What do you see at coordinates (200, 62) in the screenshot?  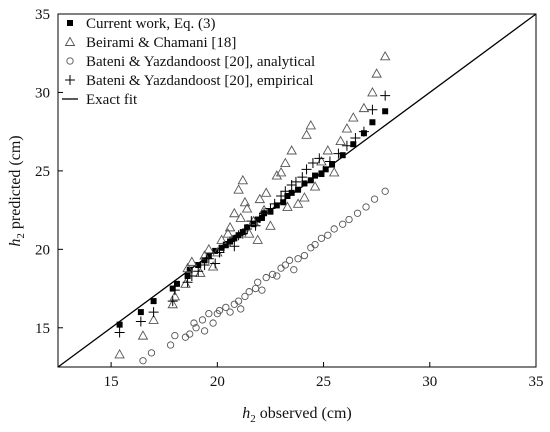 I see `legend-label: Bateni & Yazdandoost [20], analytical` at bounding box center [200, 62].